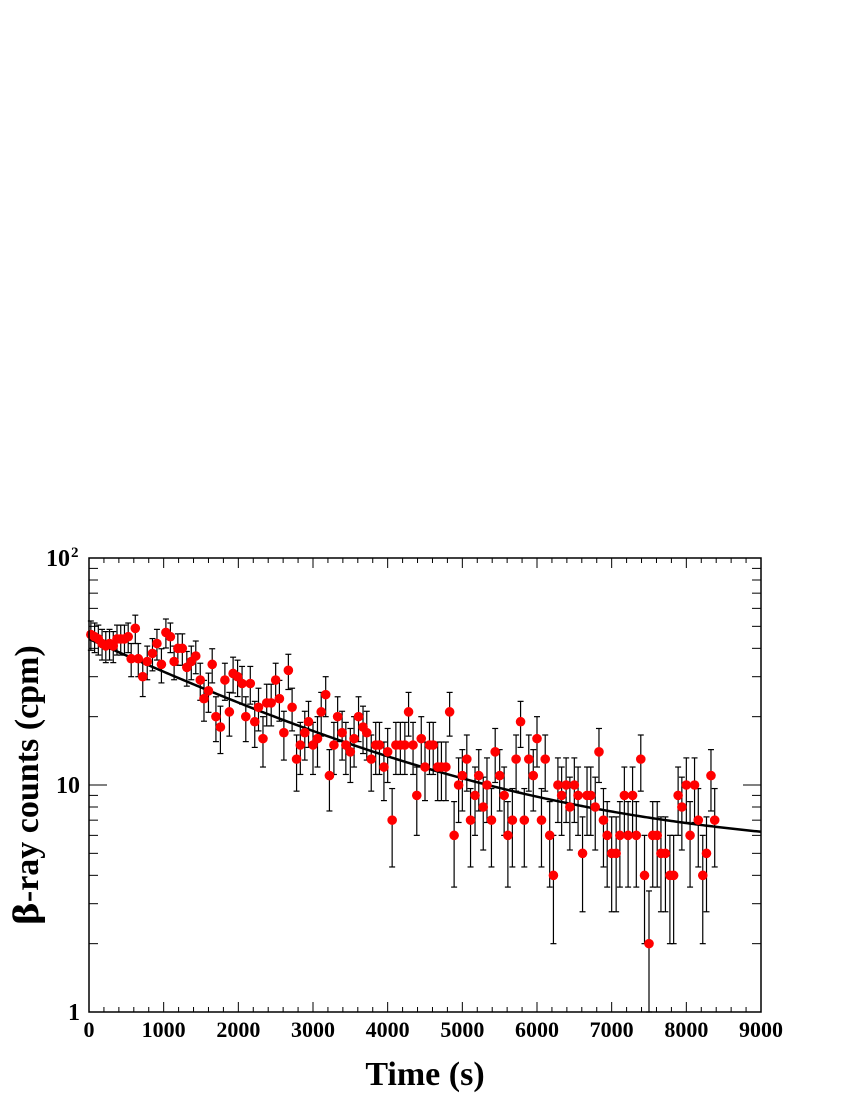 The height and width of the screenshot is (1105, 850). I want to click on x-axis-title: Time (s), so click(424, 1074).